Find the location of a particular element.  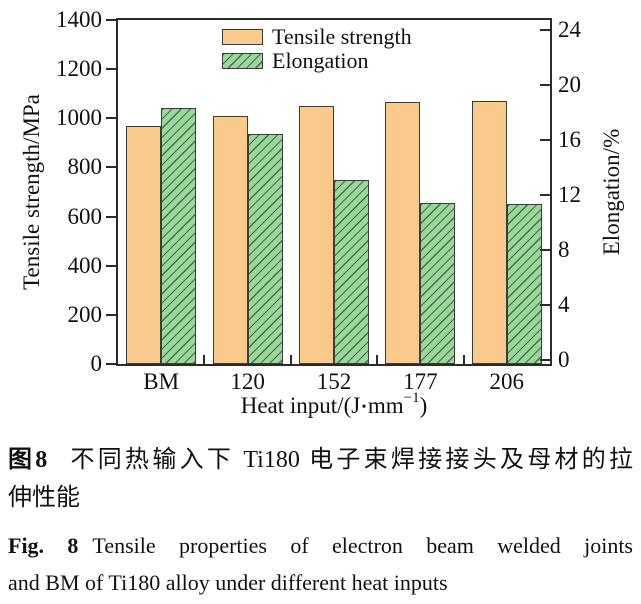

y-right-tick-label: 8 is located at coordinates (564, 249).